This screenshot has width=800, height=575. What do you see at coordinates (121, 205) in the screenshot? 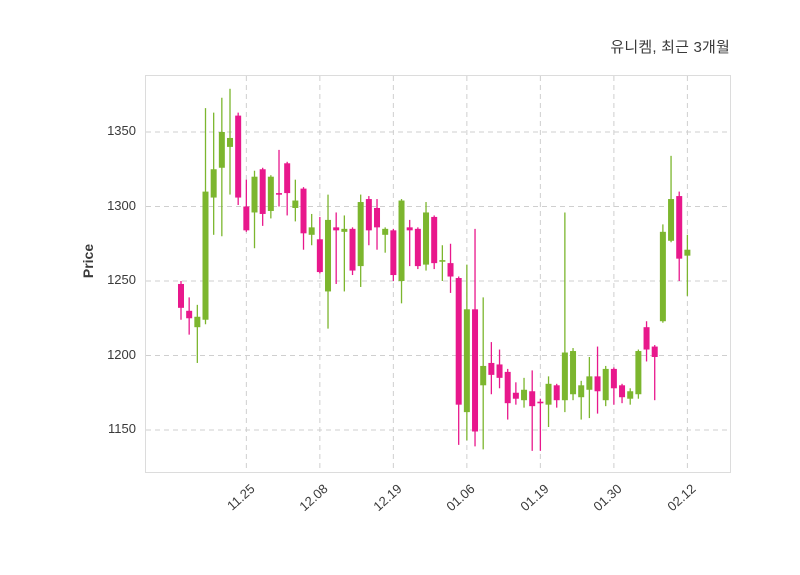
I see `y-tick-label: 1300` at bounding box center [121, 205].